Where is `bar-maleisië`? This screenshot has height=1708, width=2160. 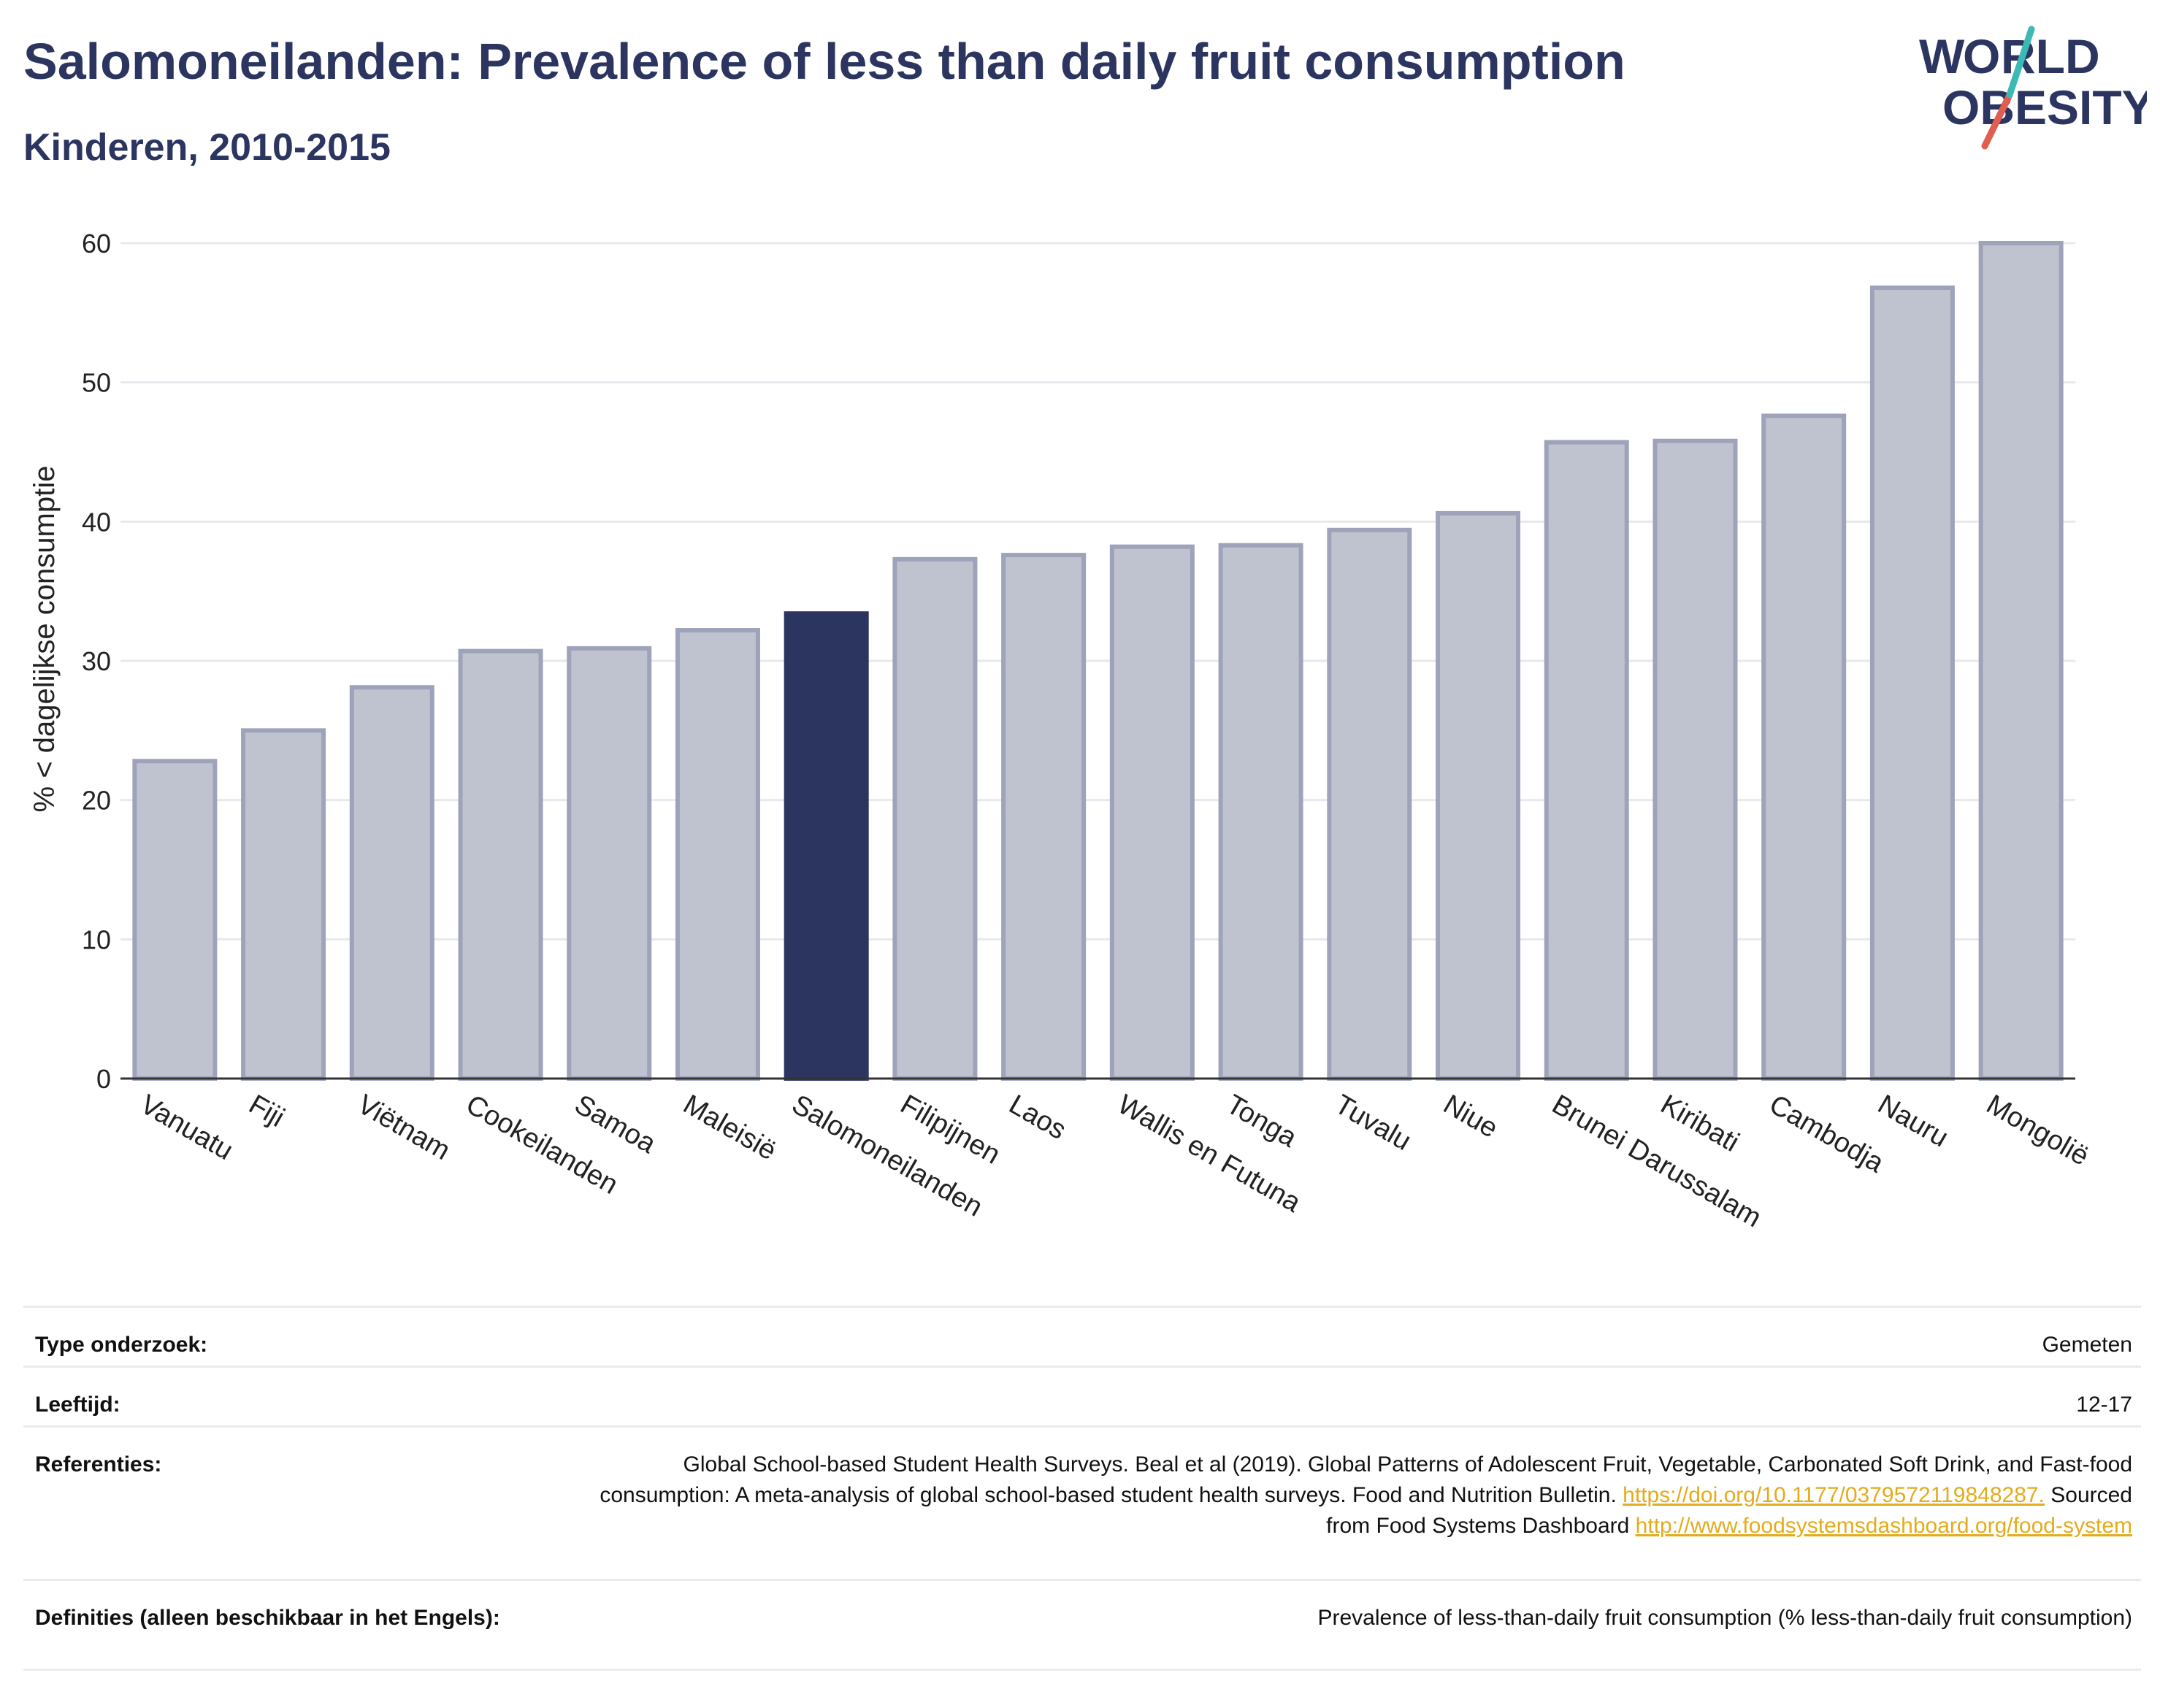
bar-maleisië is located at coordinates (717, 854).